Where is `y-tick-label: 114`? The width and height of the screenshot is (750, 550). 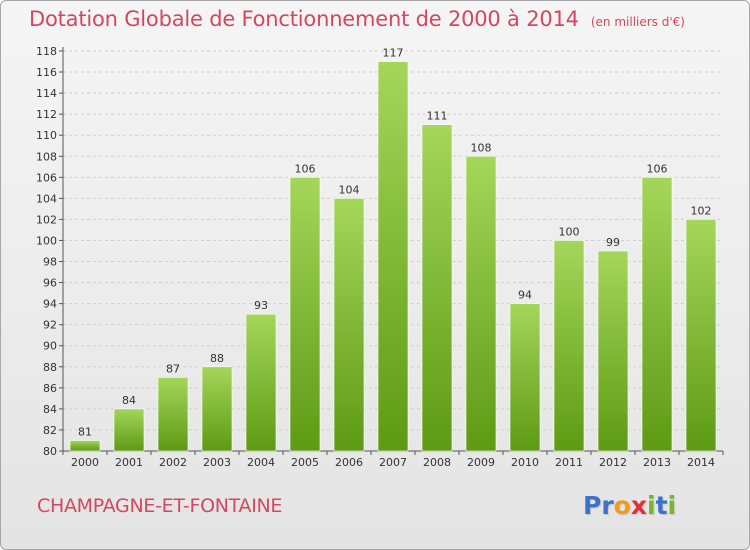
y-tick-label: 114 is located at coordinates (46, 93).